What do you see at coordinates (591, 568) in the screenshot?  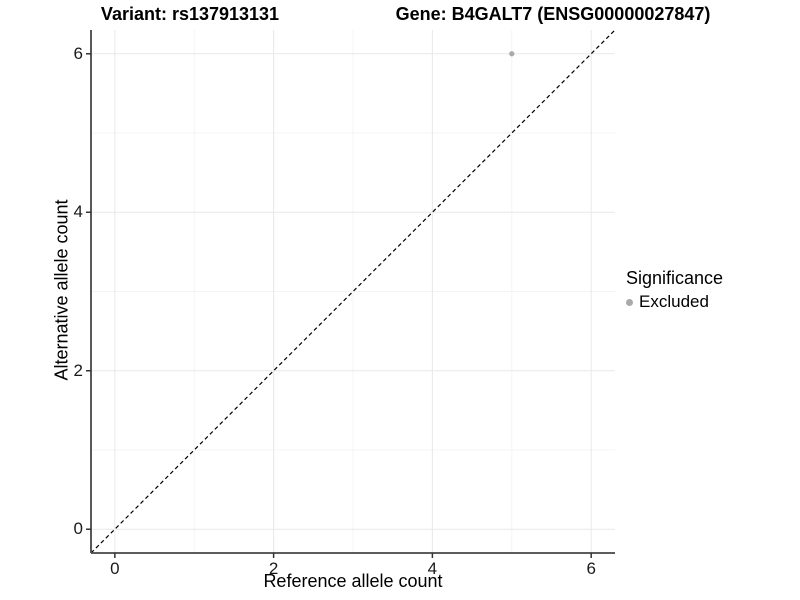 I see `x-tick-label: 6` at bounding box center [591, 568].